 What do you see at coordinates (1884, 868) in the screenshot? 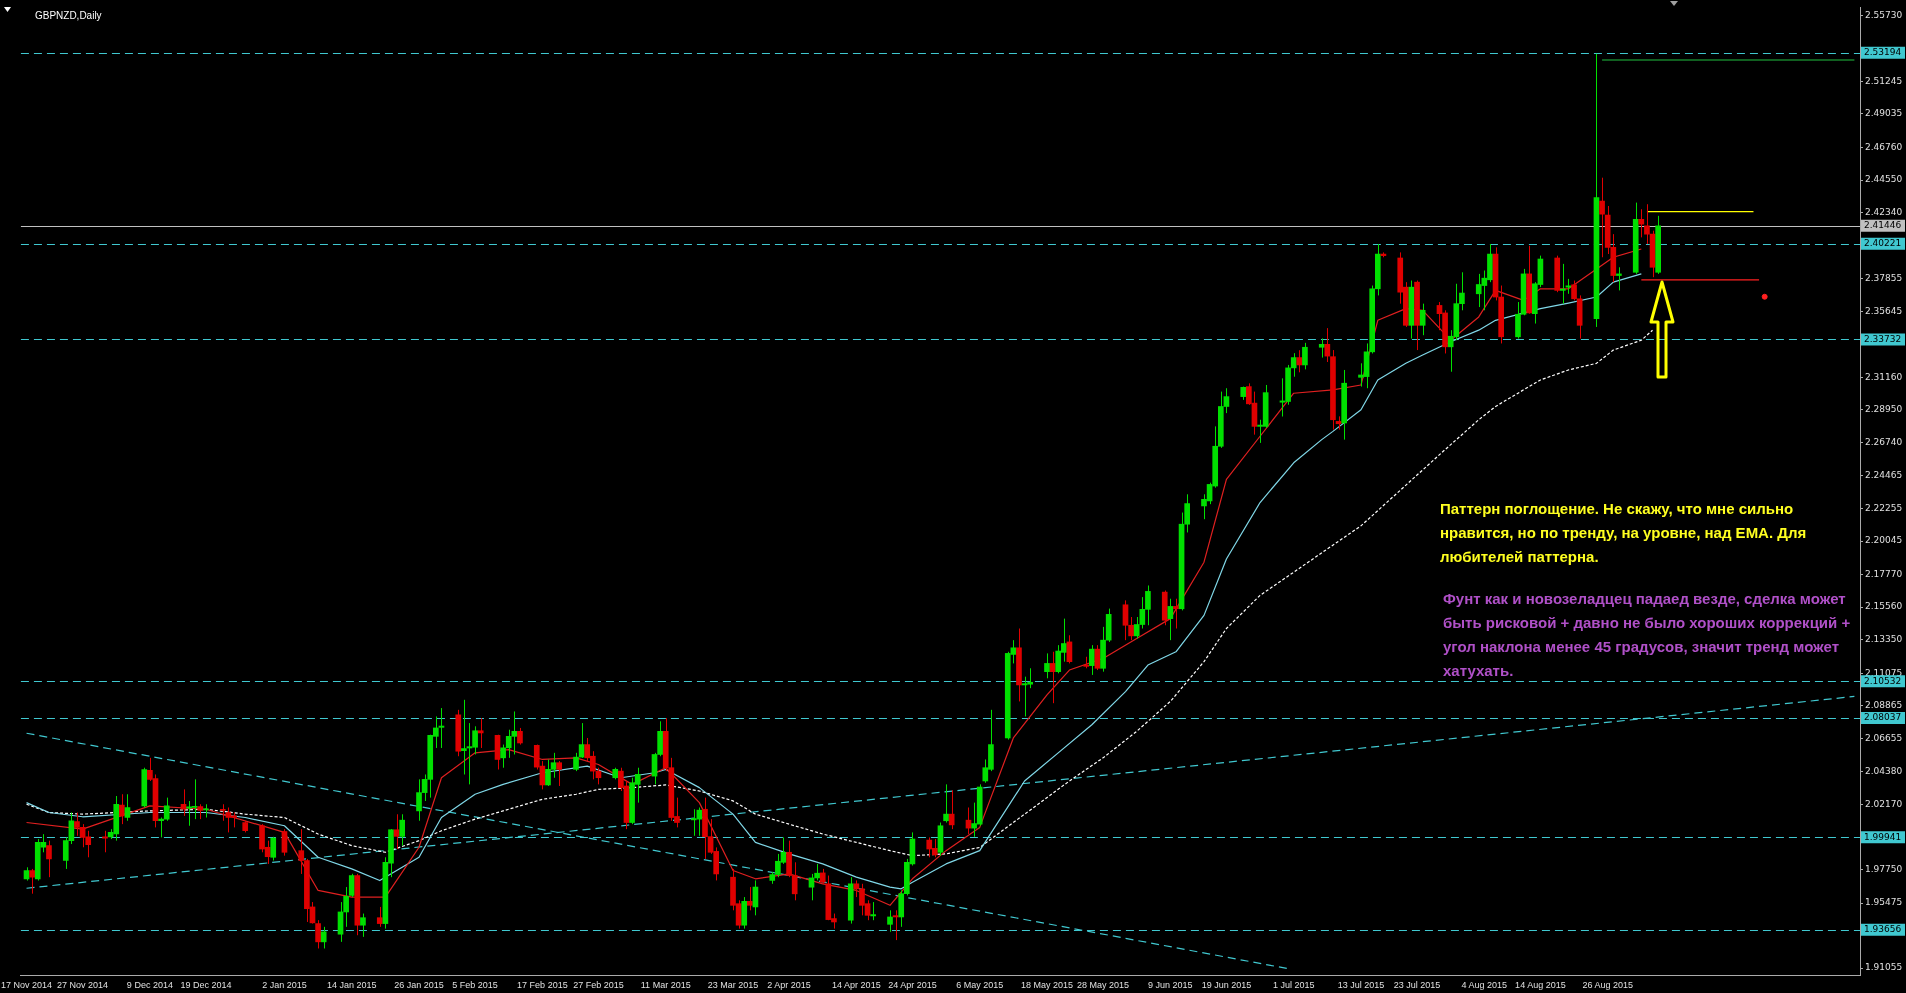
I see `y-tick-label: 1.97750` at bounding box center [1884, 868].